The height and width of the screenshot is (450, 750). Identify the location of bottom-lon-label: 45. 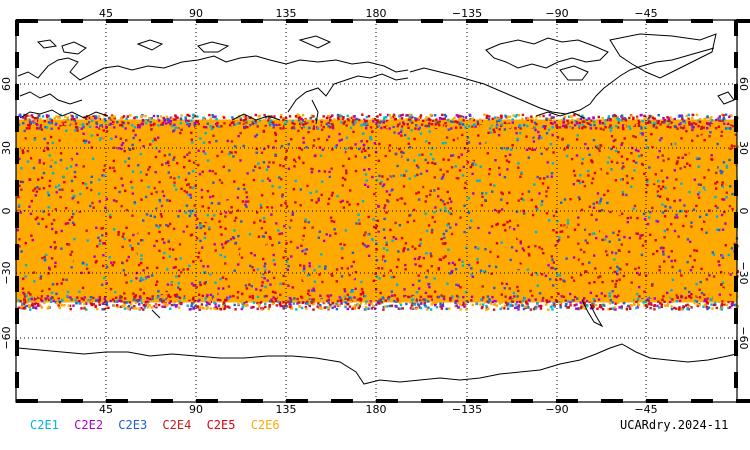
(106, 409).